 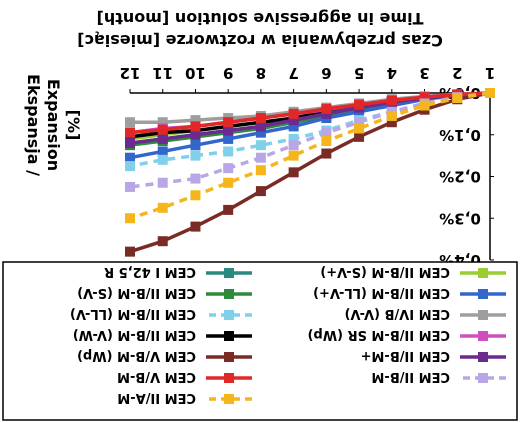 I want to click on y-tick-label: 0,1%, so click(x=460, y=135).